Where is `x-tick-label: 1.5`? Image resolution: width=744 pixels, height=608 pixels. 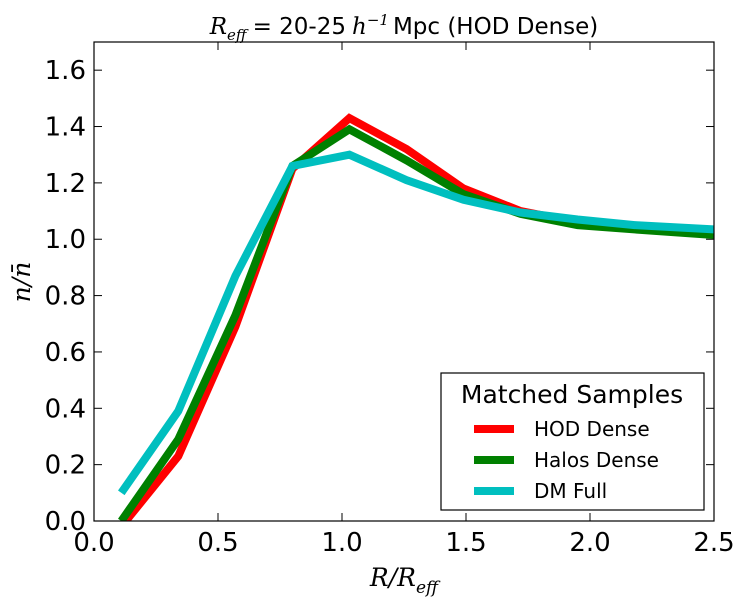 x-tick-label: 1.5 is located at coordinates (465, 543).